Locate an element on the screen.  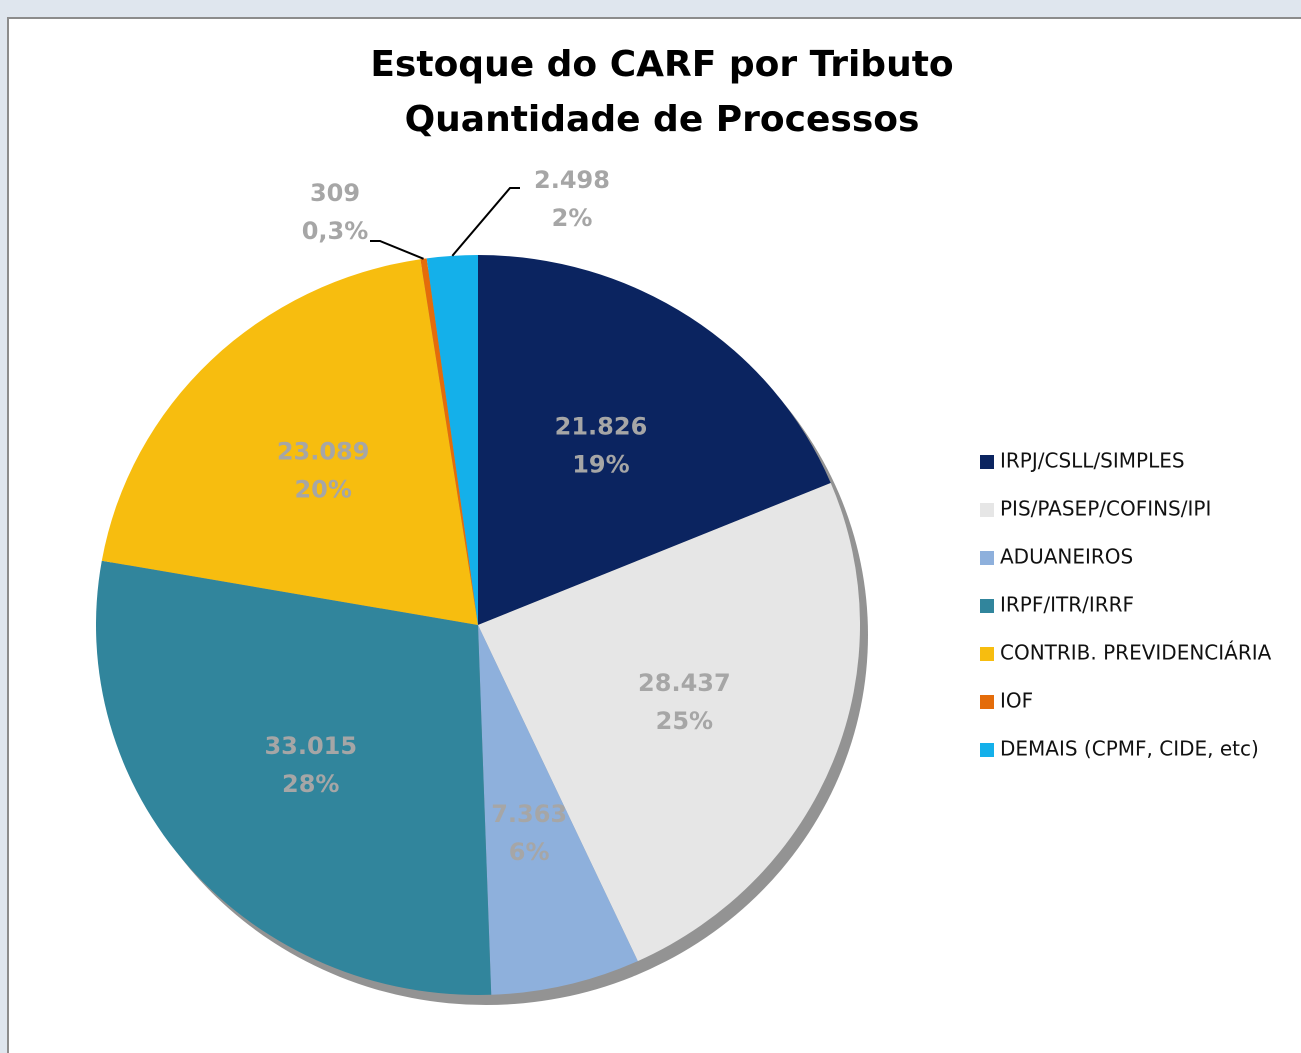
percent-label: 20% is located at coordinates (322, 490).